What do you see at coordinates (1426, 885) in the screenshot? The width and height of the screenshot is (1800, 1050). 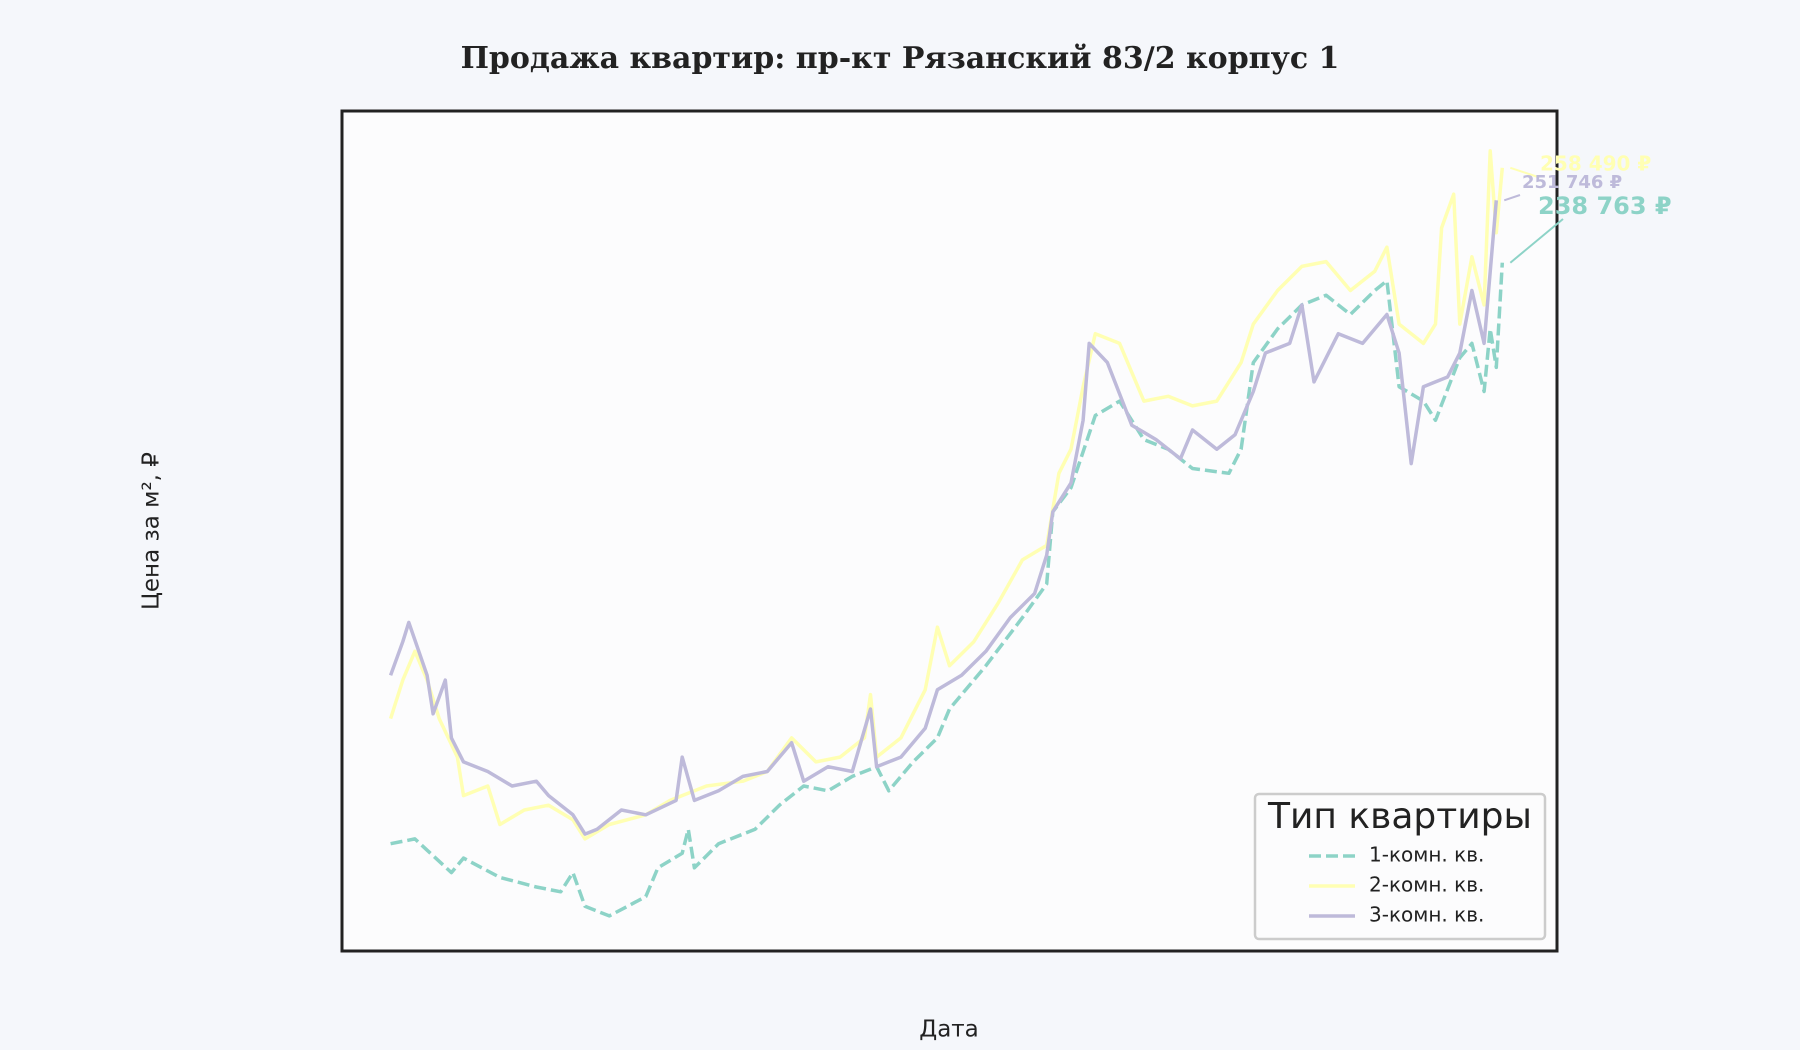 I see `legend-label: 2-комн. кв.` at bounding box center [1426, 885].